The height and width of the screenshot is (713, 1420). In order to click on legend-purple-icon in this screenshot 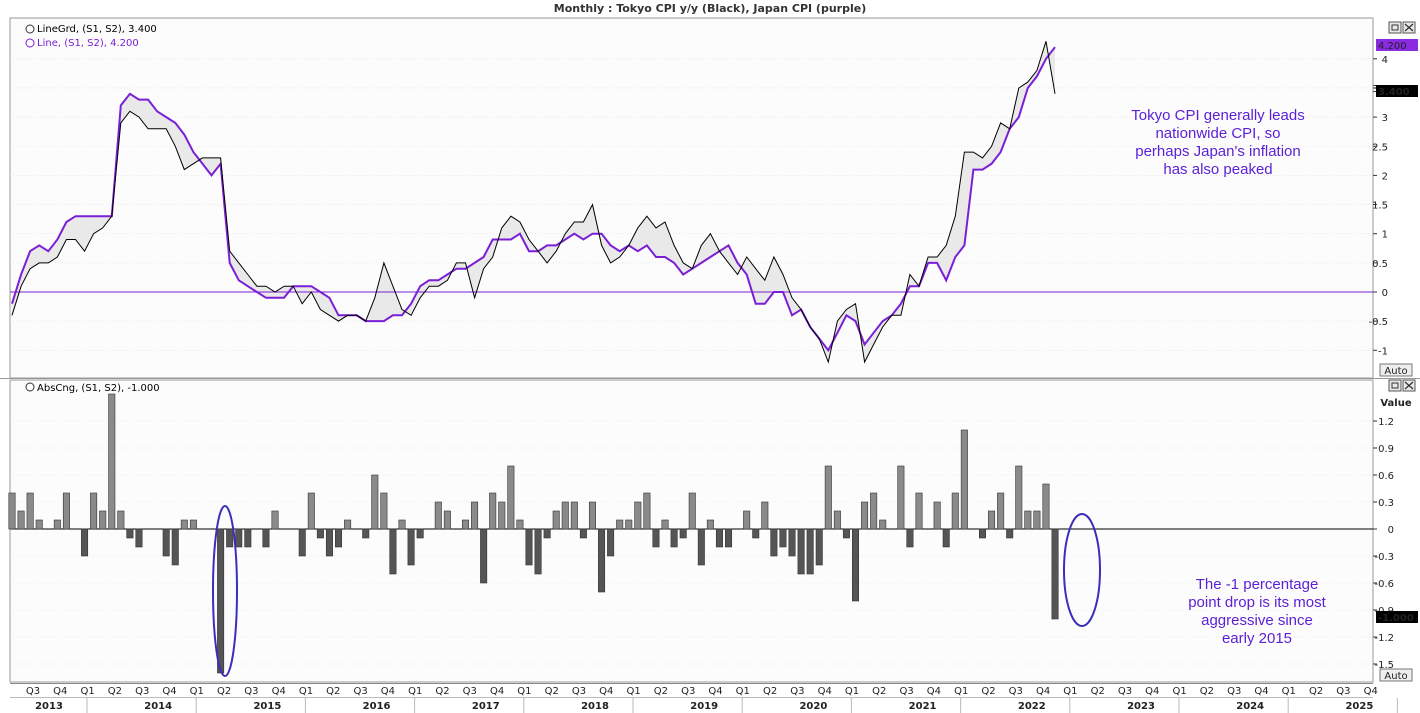, I will do `click(30, 43)`.